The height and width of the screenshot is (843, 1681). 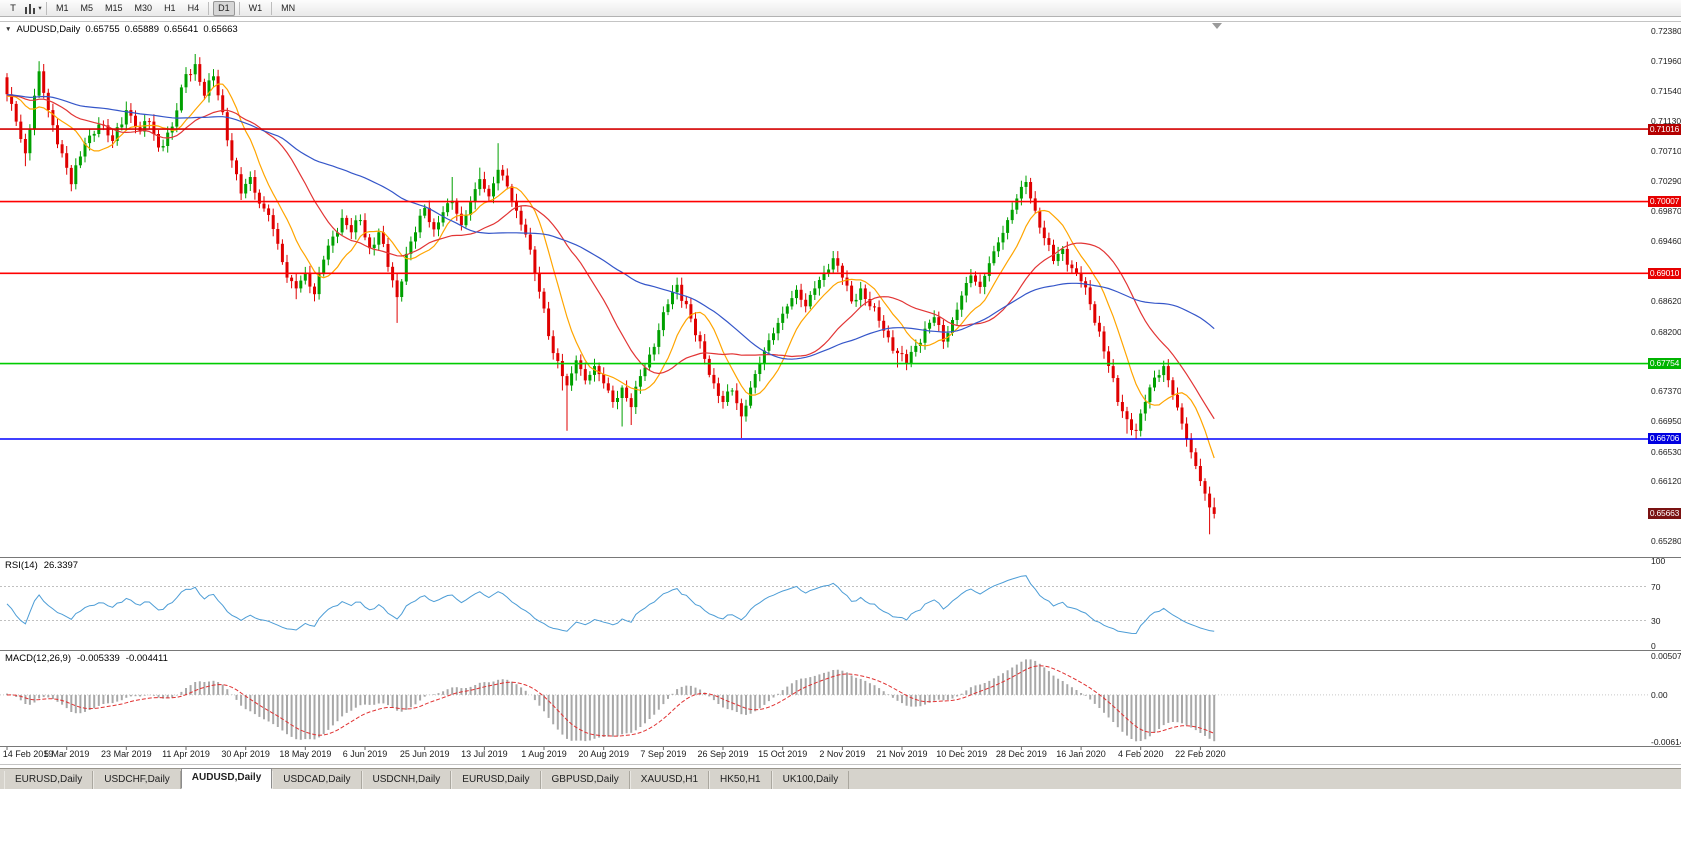 I want to click on cursor-tool-label: T, so click(x=13, y=8).